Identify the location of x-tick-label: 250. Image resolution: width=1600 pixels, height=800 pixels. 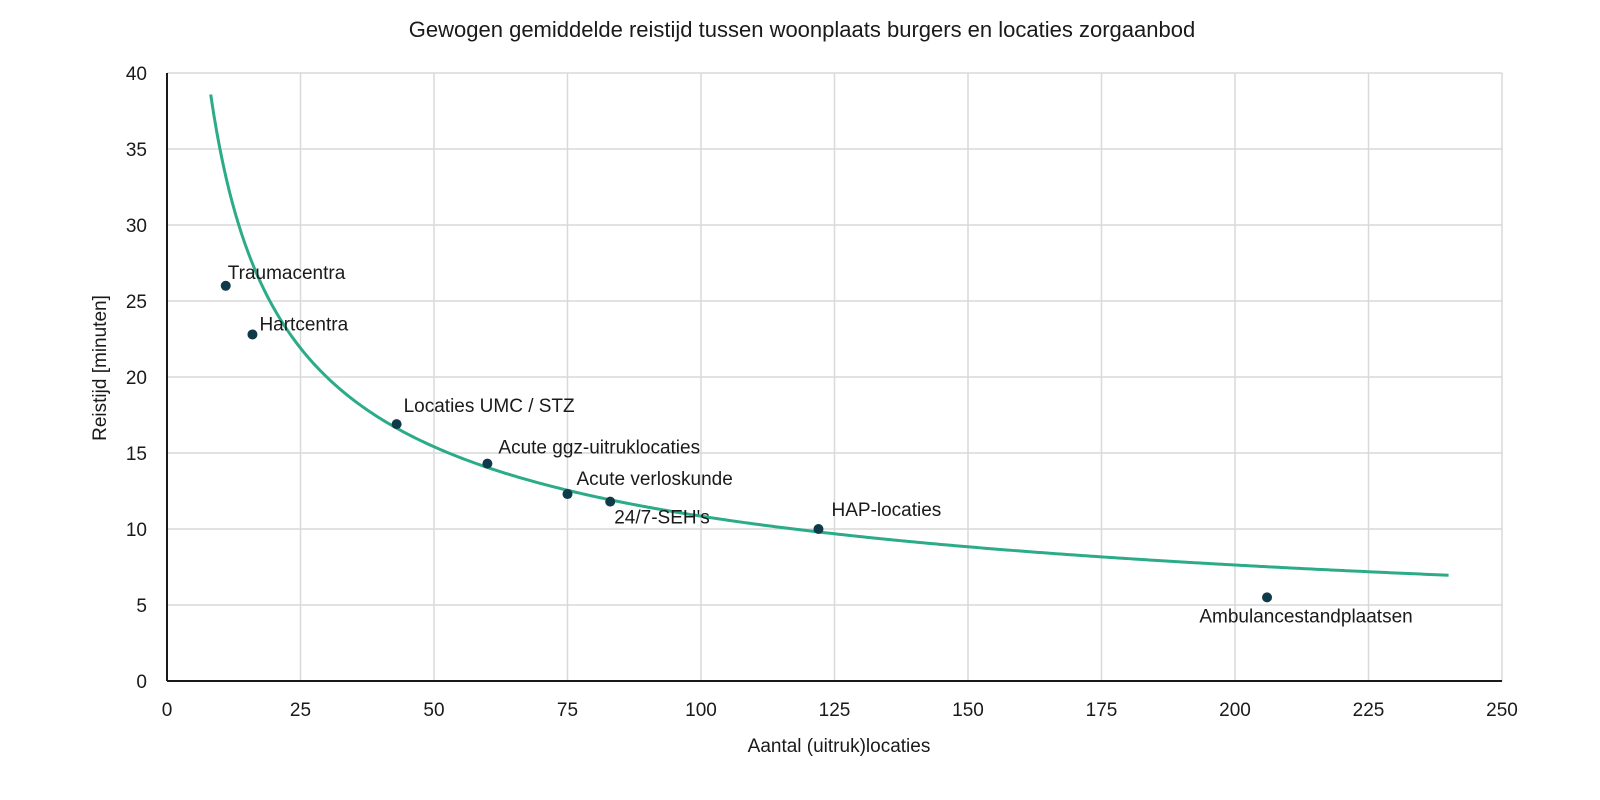
(1502, 710).